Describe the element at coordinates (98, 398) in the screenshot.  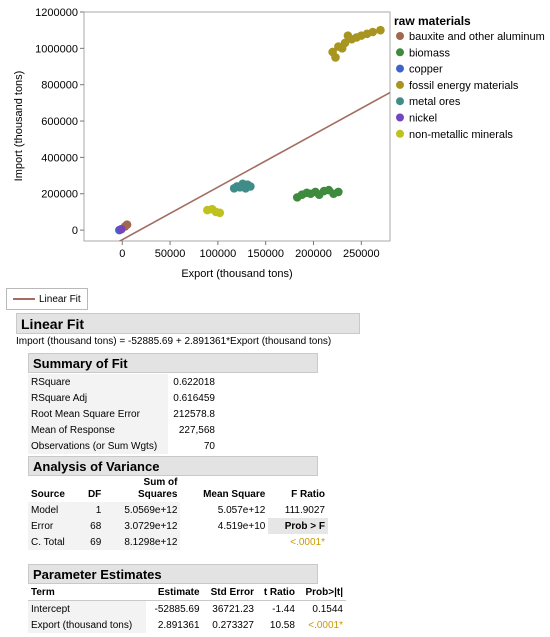
I see `summary-label: RSquare Adj` at that location.